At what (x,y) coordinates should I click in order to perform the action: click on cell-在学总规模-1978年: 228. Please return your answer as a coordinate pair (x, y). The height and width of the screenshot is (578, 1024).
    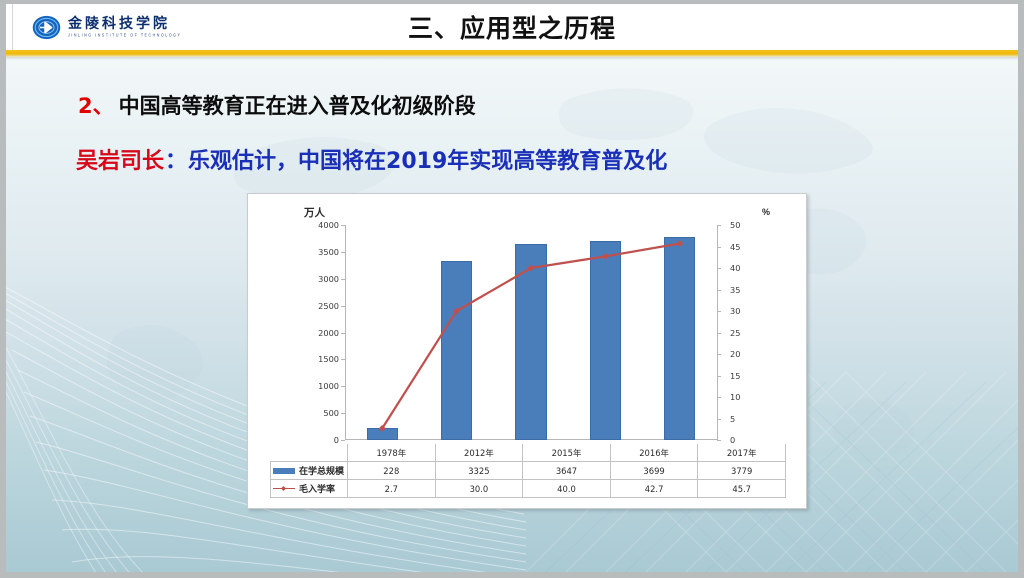
    Looking at the image, I should click on (391, 470).